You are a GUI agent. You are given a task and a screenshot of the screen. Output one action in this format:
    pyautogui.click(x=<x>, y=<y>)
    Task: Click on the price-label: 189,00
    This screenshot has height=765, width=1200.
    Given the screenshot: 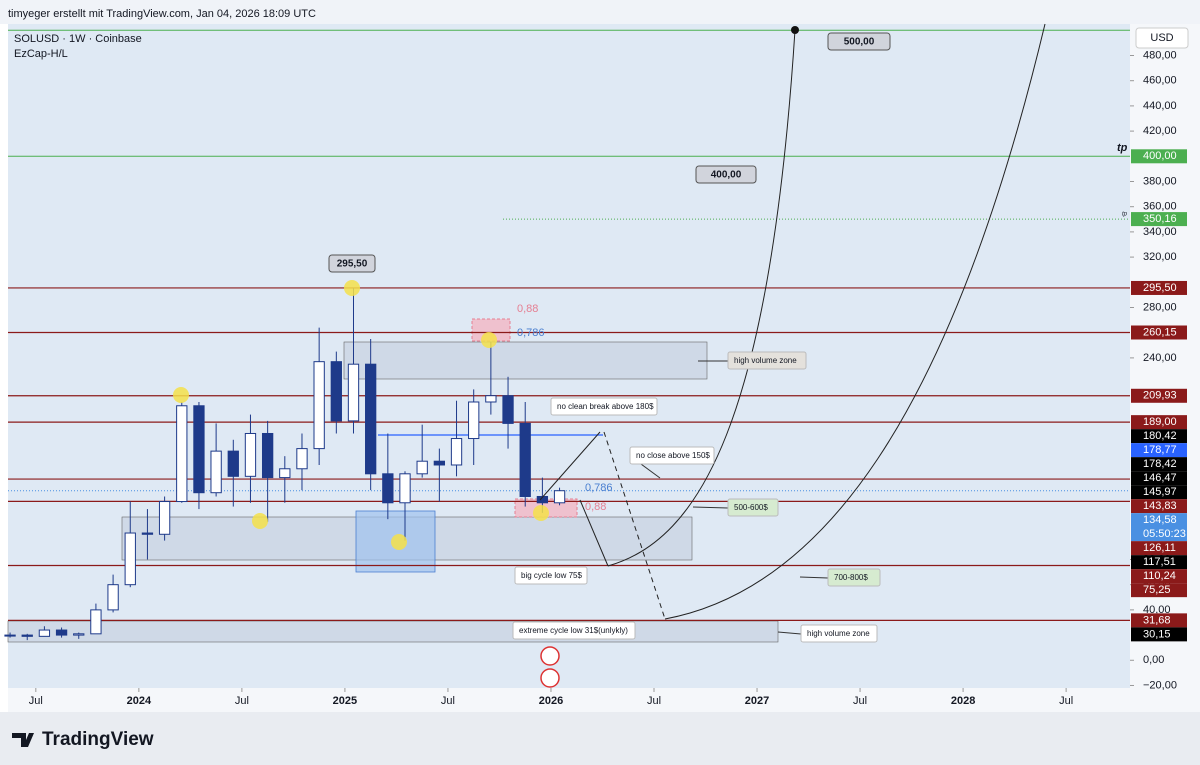 What is the action you would take?
    pyautogui.click(x=1160, y=422)
    